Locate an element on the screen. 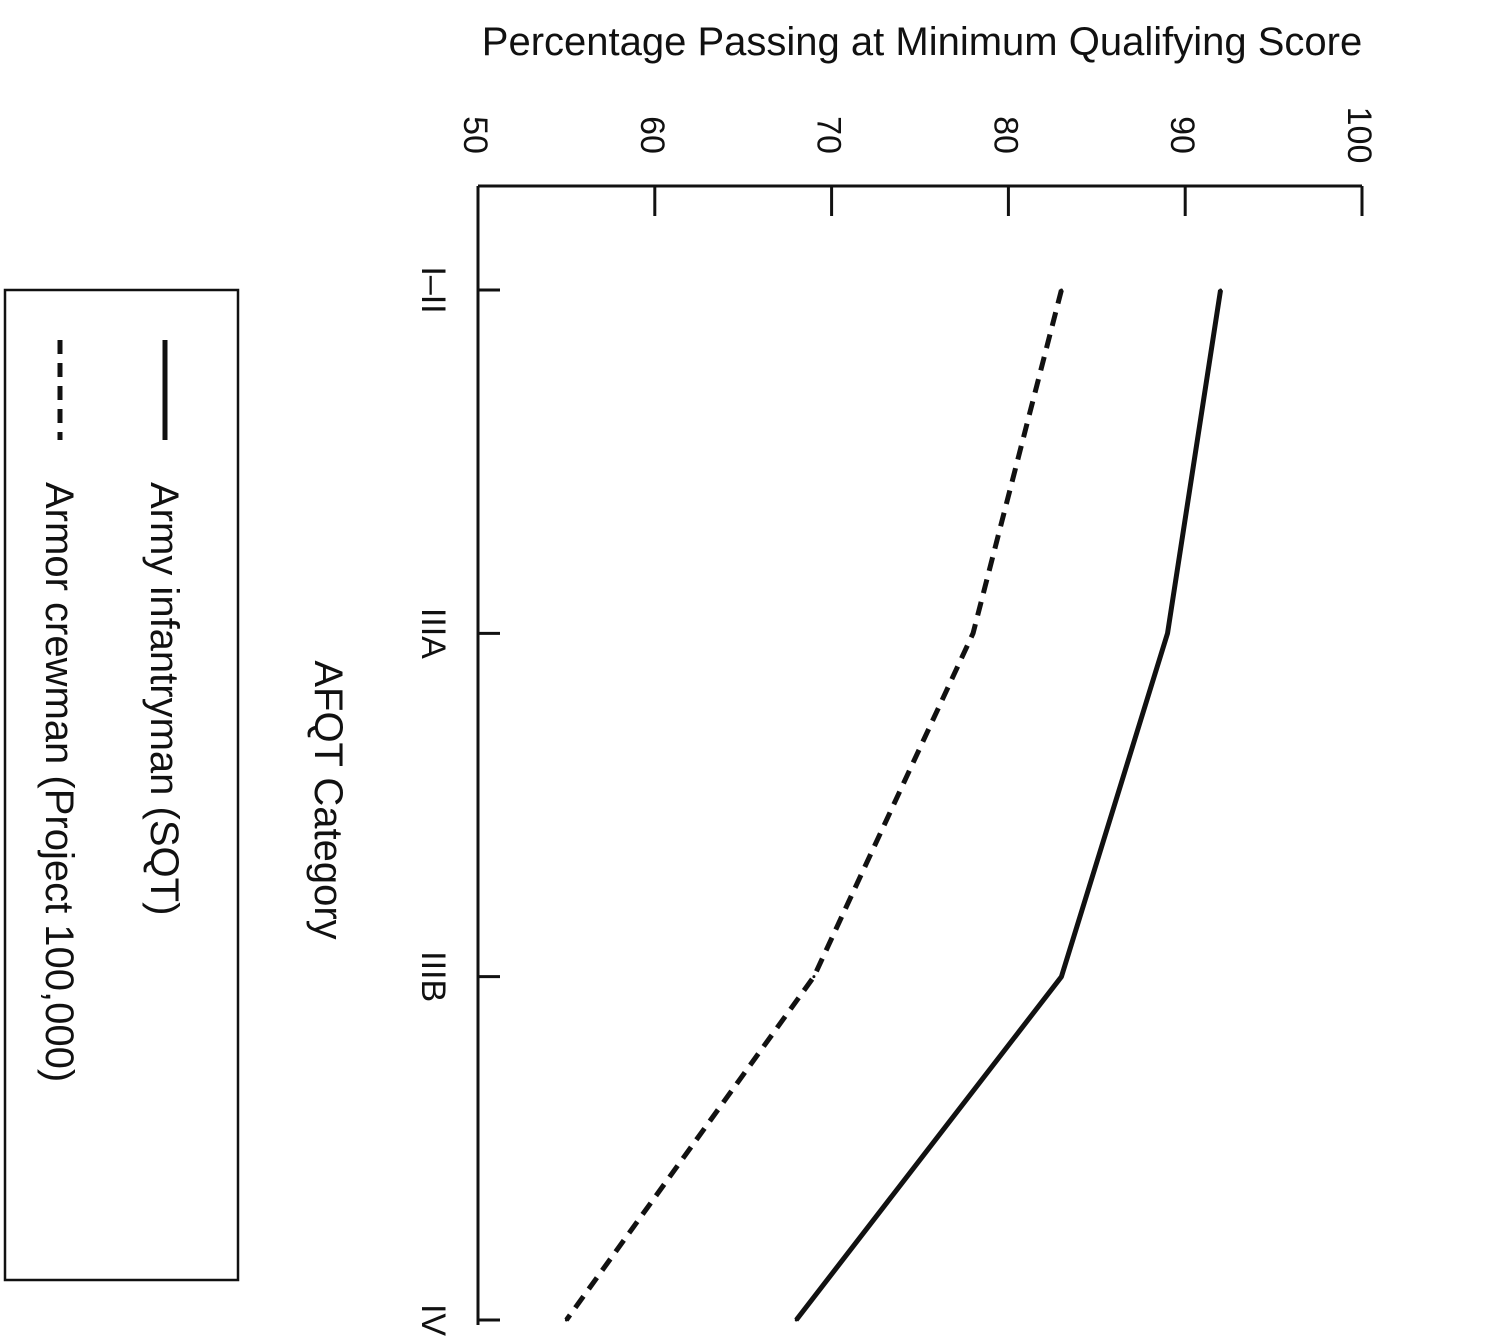 The image size is (1500, 1340). value-tick-label: 60 is located at coordinates (652, 135).